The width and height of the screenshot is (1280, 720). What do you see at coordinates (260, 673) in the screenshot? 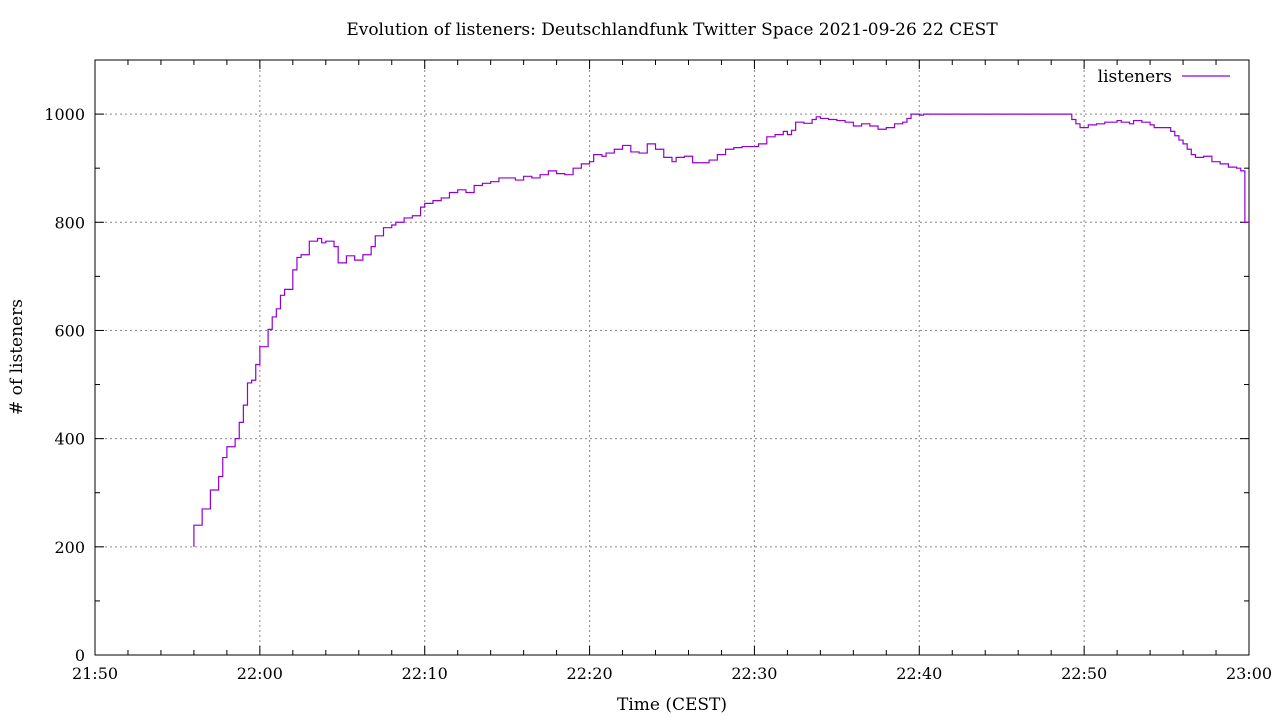
I see `x-tick-label: 22:00` at bounding box center [260, 673].